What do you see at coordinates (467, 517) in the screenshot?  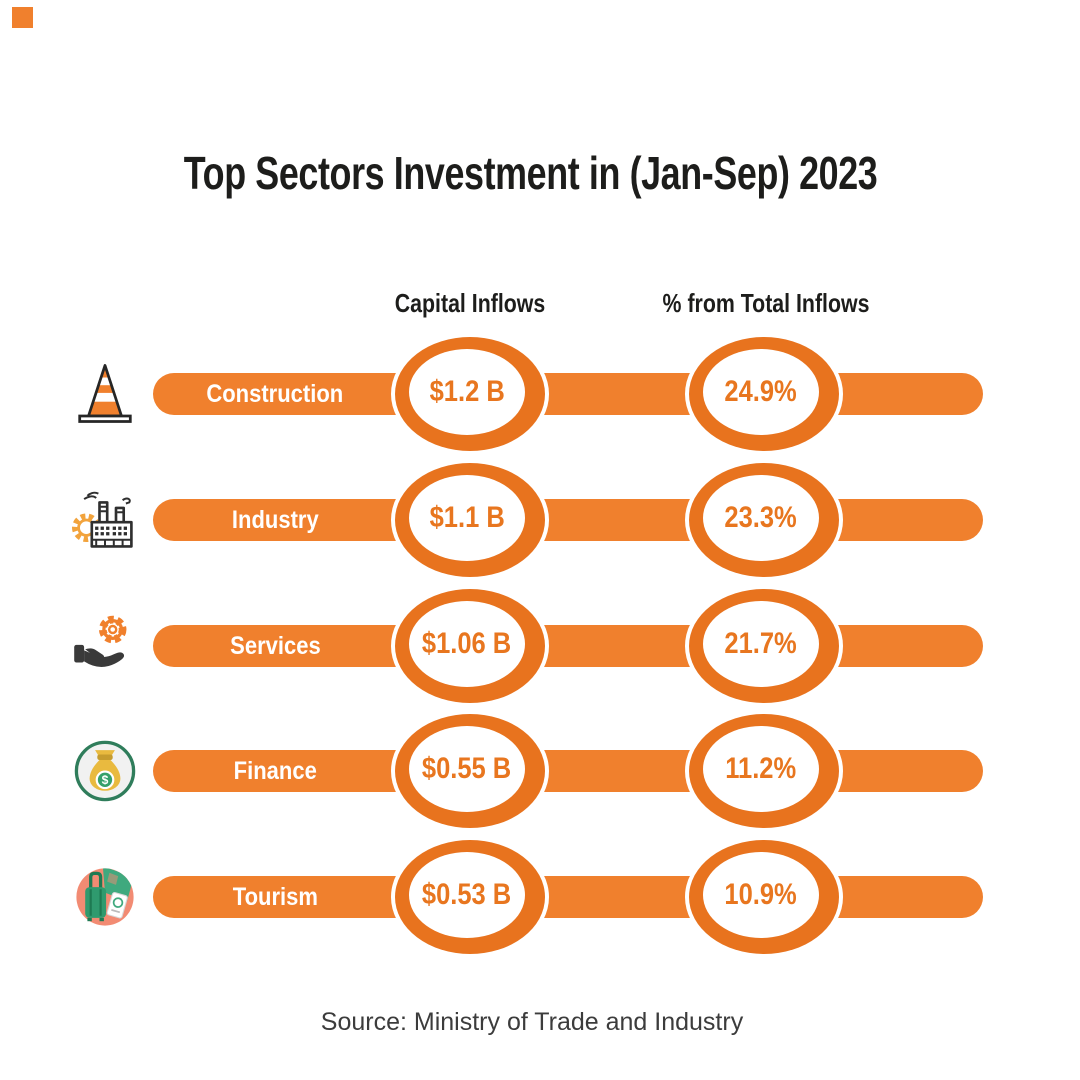 I see `capital-value: $1.1 B` at bounding box center [467, 517].